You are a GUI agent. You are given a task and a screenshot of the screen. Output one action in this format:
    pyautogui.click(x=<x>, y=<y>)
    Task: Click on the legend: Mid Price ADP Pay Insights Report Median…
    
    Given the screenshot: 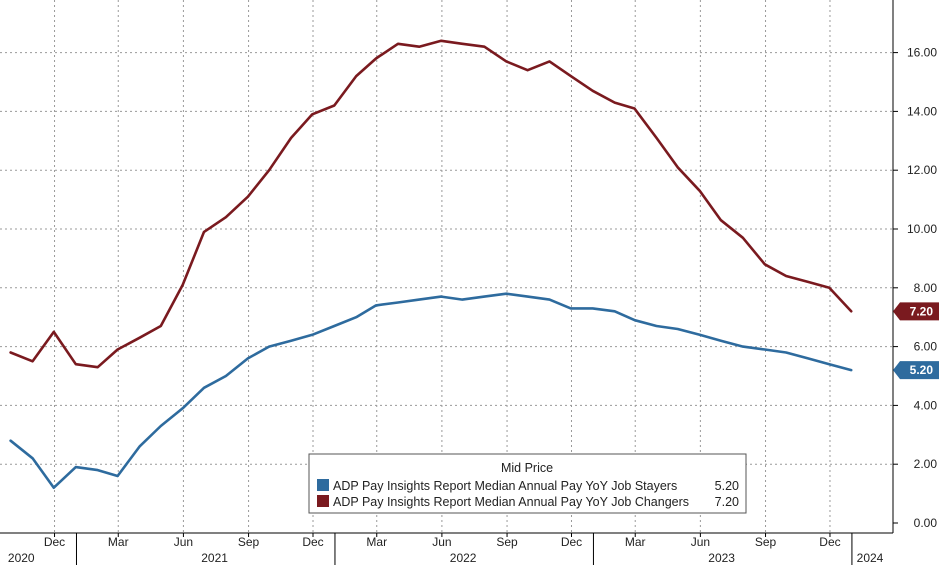 What is the action you would take?
    pyautogui.click(x=527, y=483)
    